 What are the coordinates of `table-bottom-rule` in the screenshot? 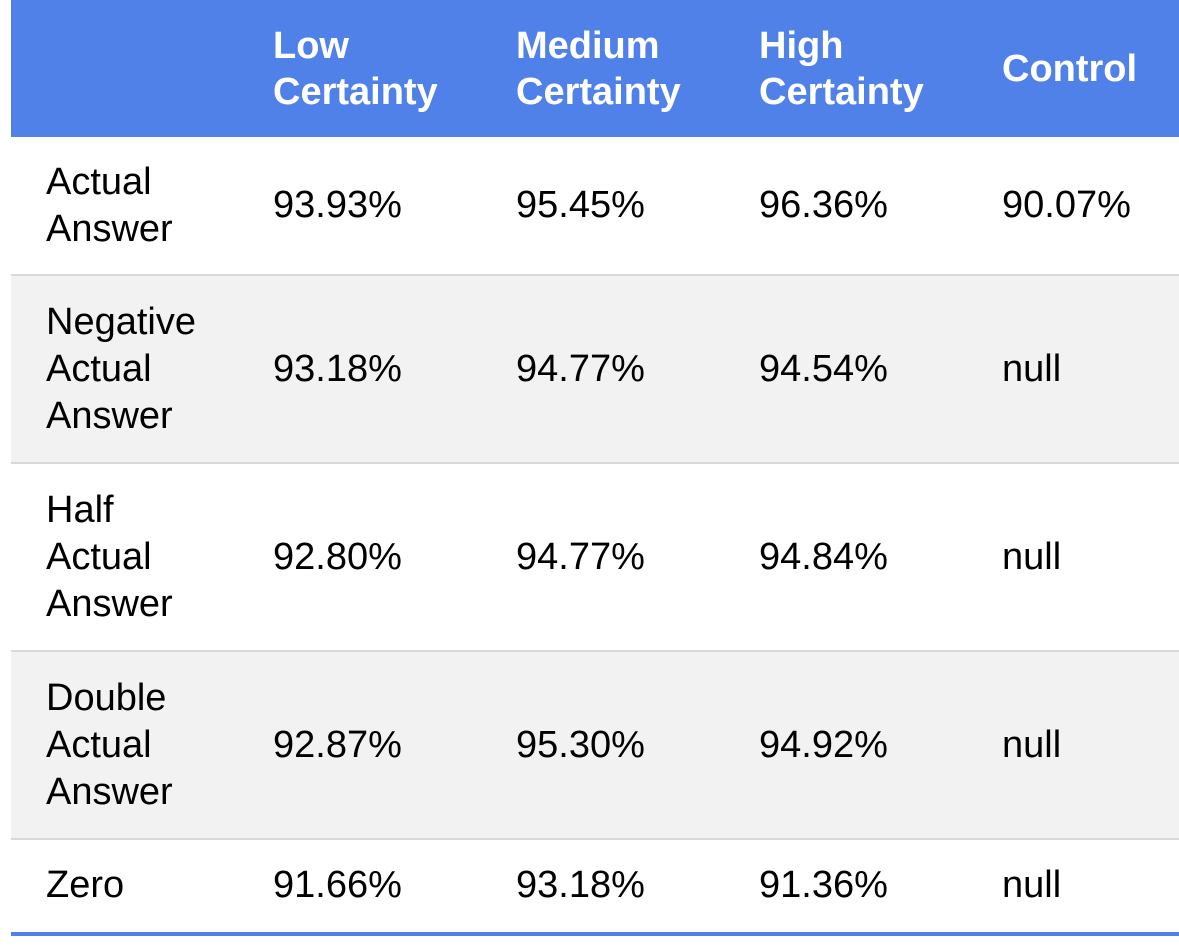 It's located at (595, 934).